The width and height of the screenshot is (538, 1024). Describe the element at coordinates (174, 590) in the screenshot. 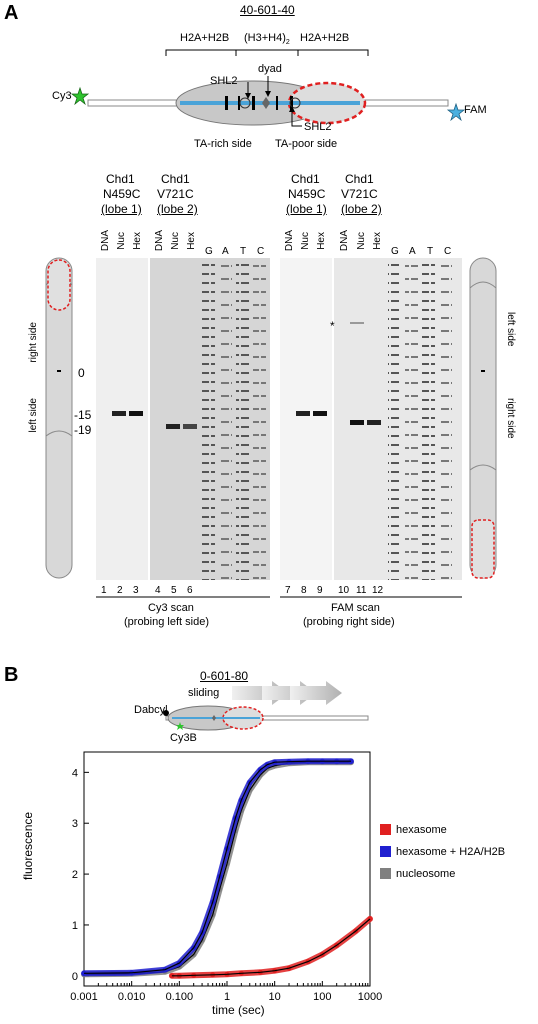

I see `lane-number-5: 5` at that location.